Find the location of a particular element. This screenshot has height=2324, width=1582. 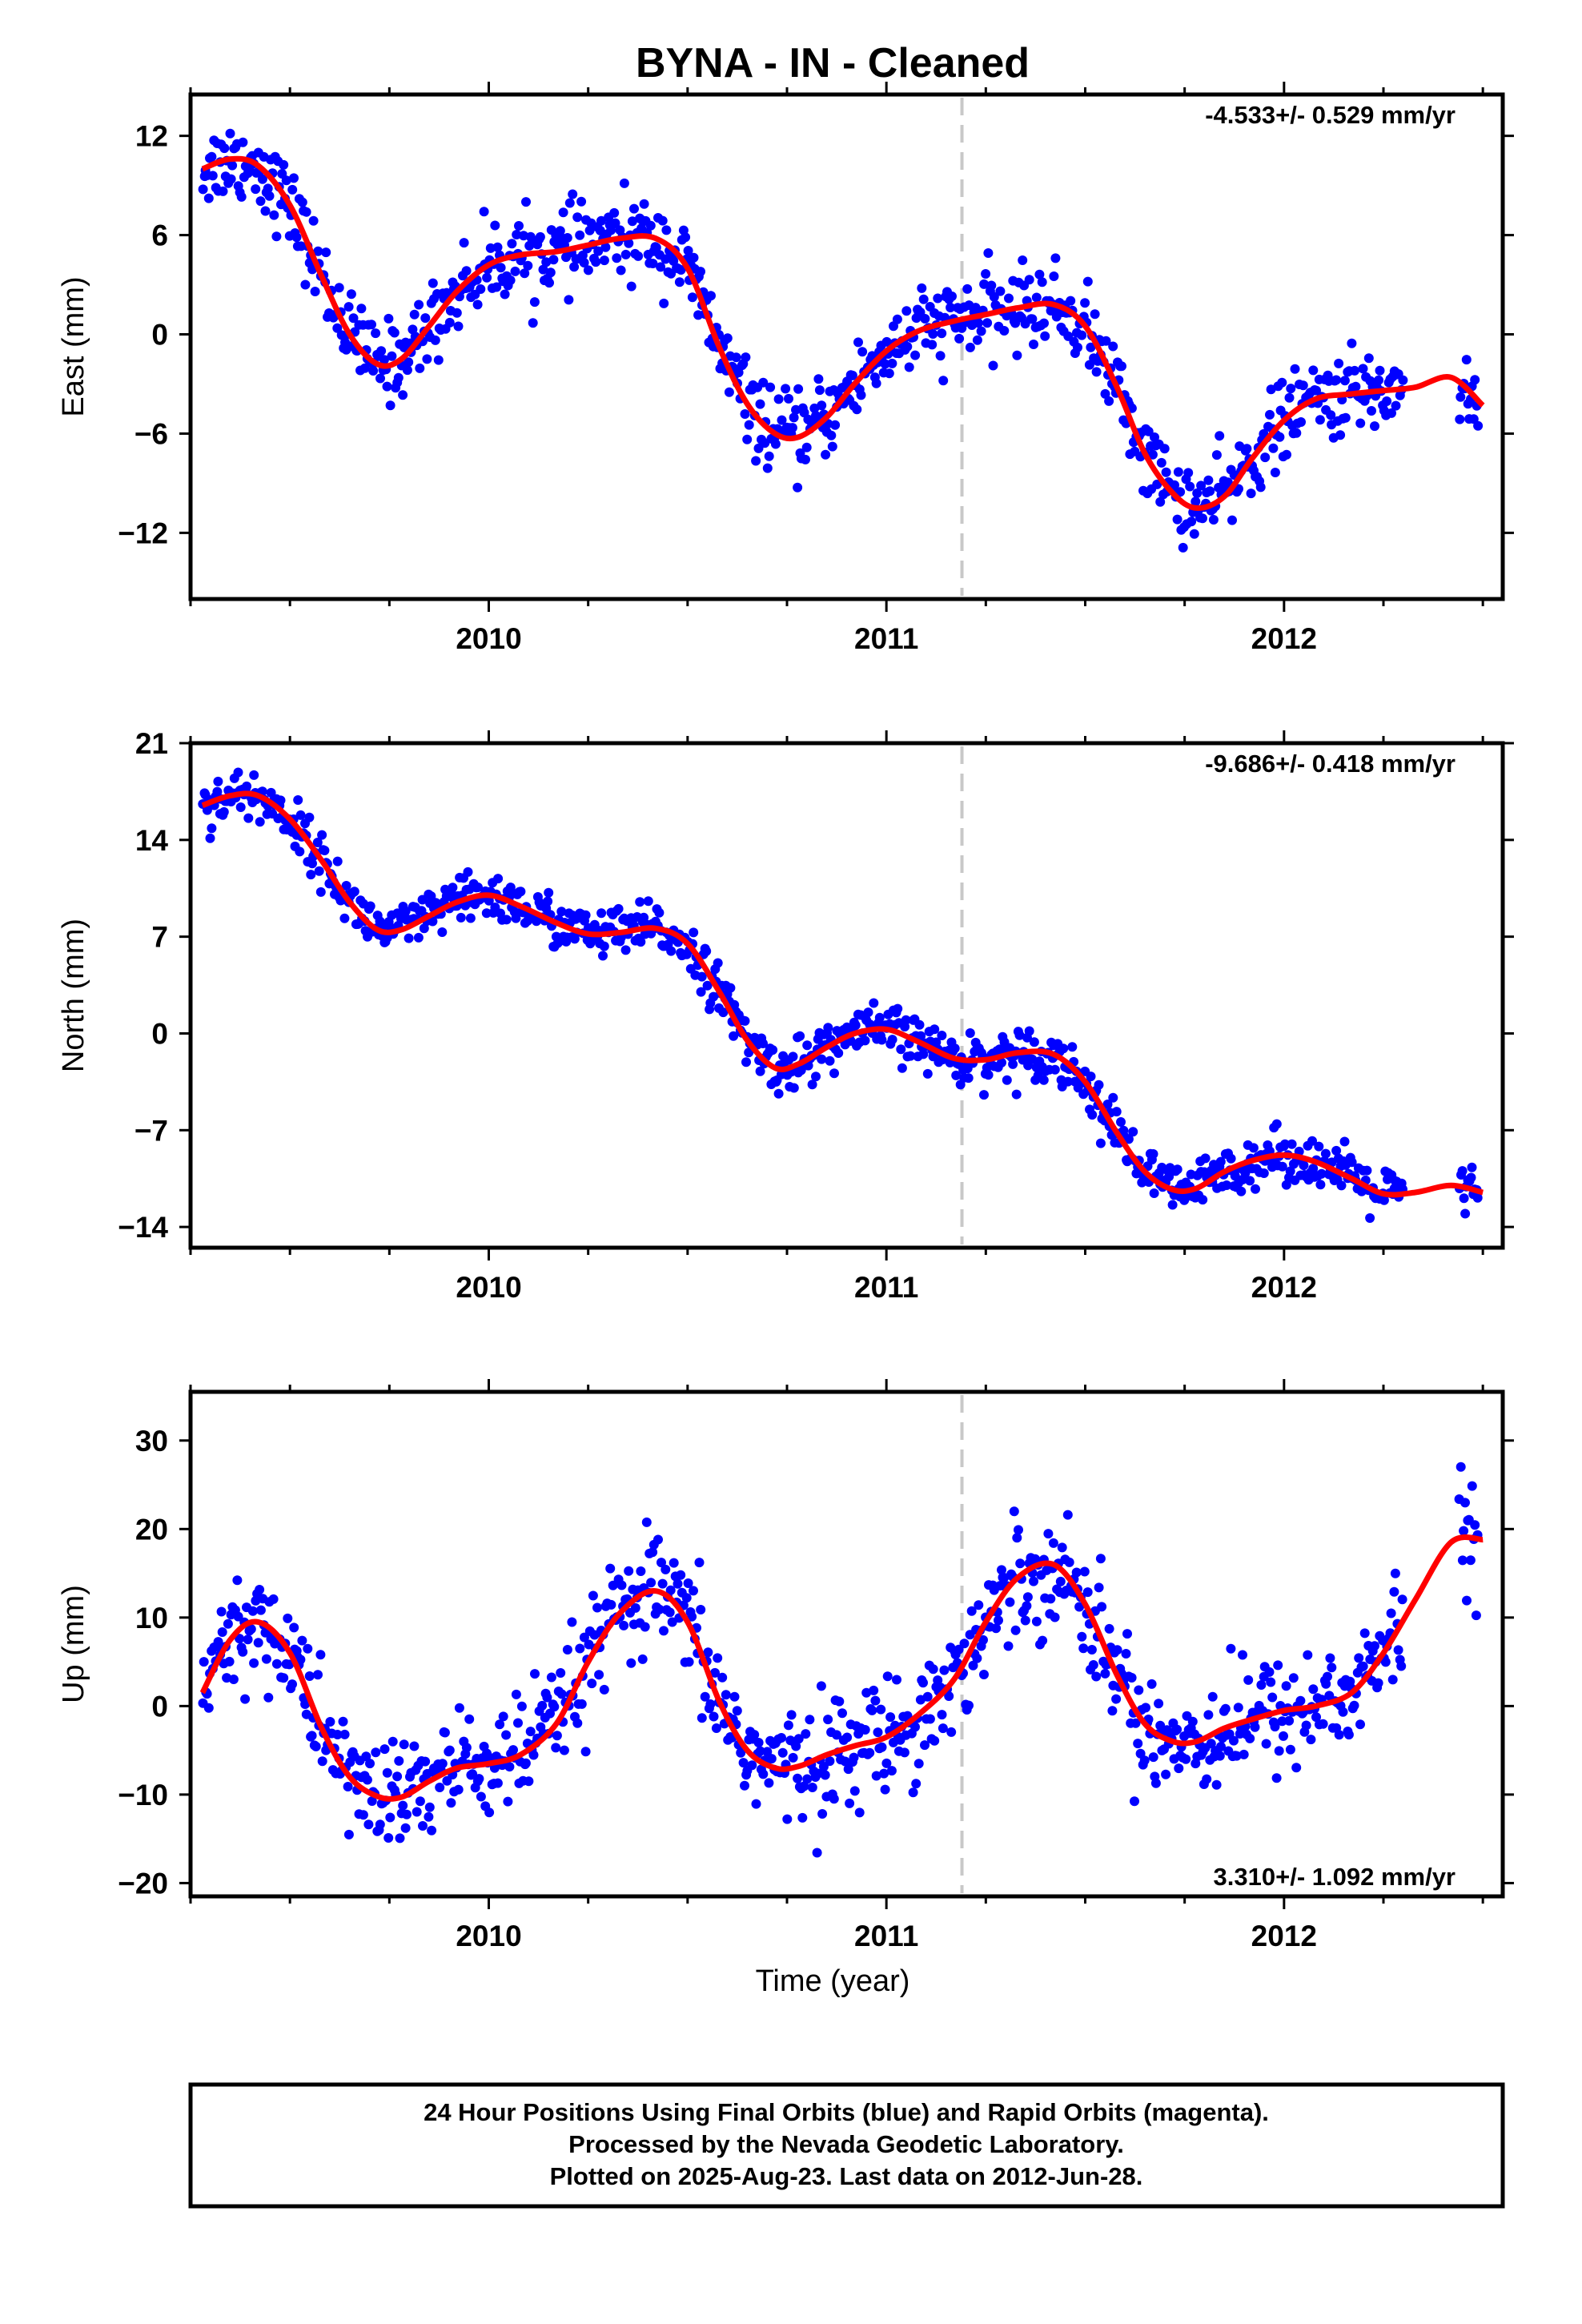

chart-title: BYNA - IN - Cleaned is located at coordinates (833, 63).